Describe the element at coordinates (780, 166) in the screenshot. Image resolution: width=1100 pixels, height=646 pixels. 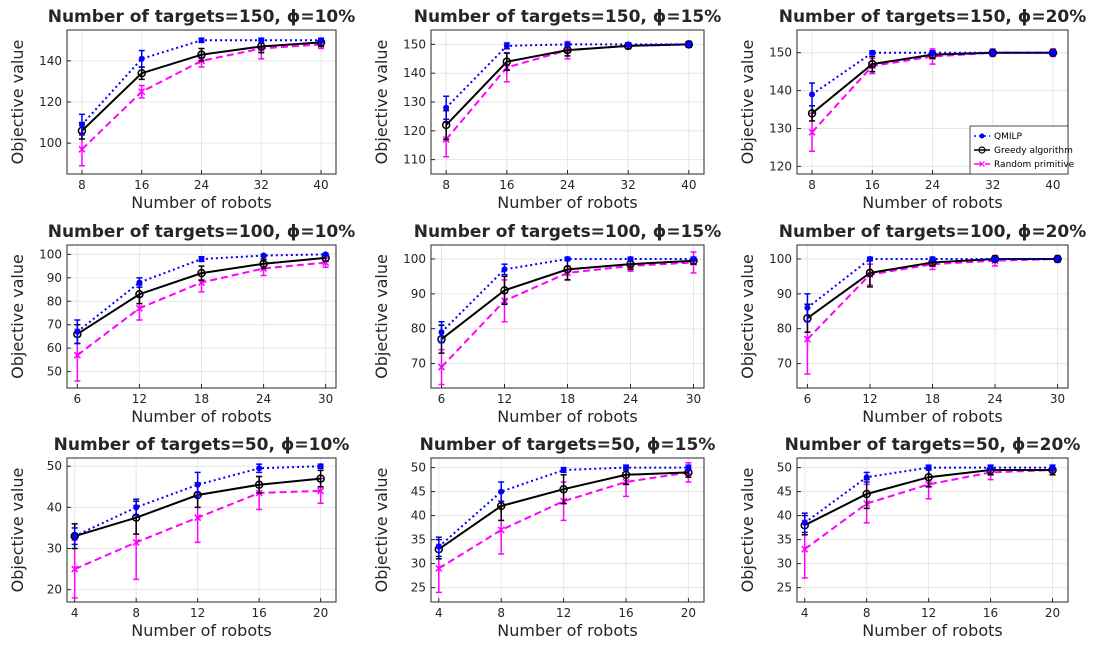
I see `y-tick-label: 120` at that location.